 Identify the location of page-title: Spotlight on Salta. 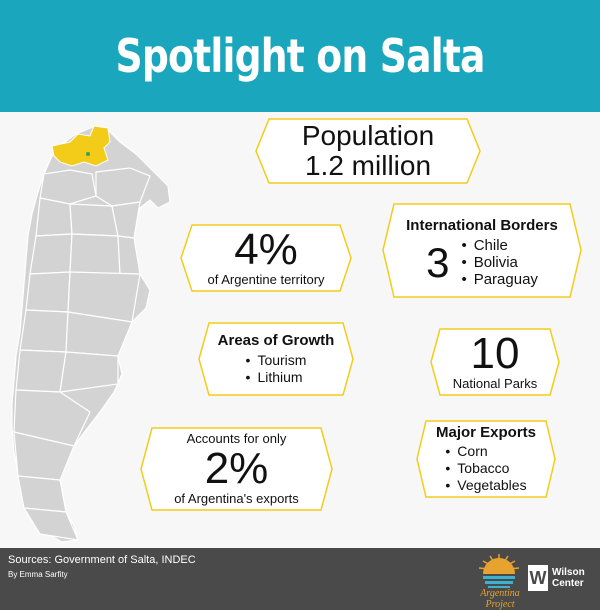
(300, 56).